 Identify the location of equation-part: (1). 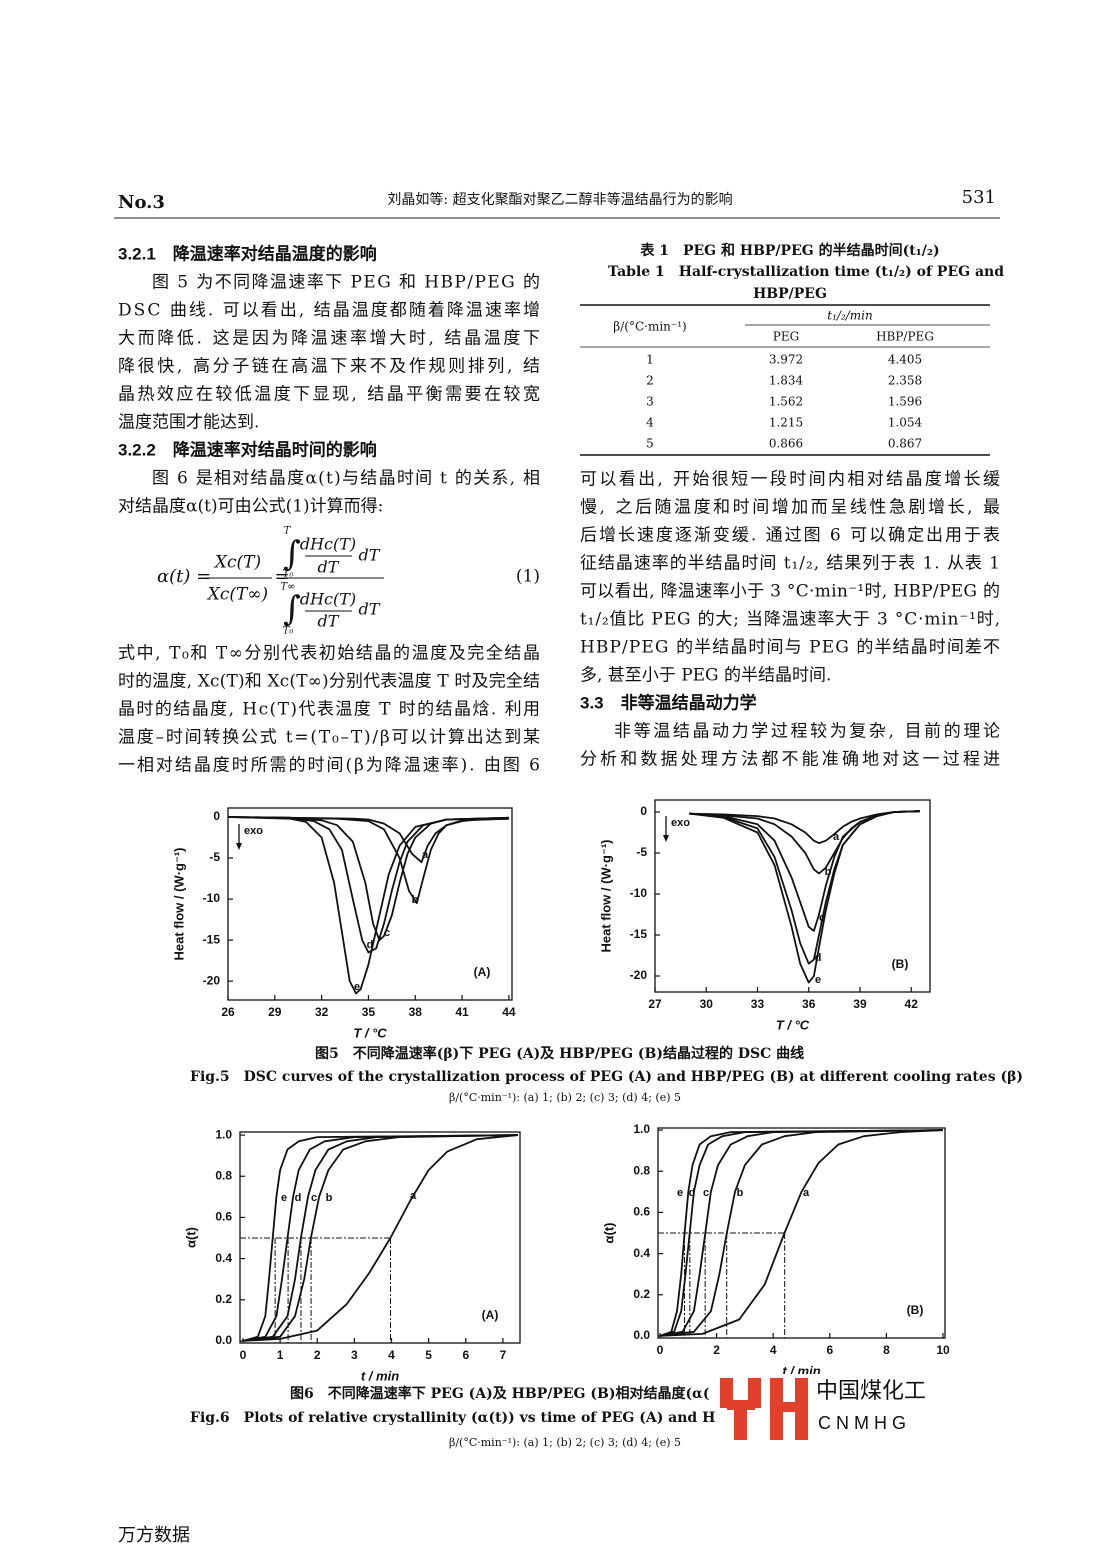
(528, 577).